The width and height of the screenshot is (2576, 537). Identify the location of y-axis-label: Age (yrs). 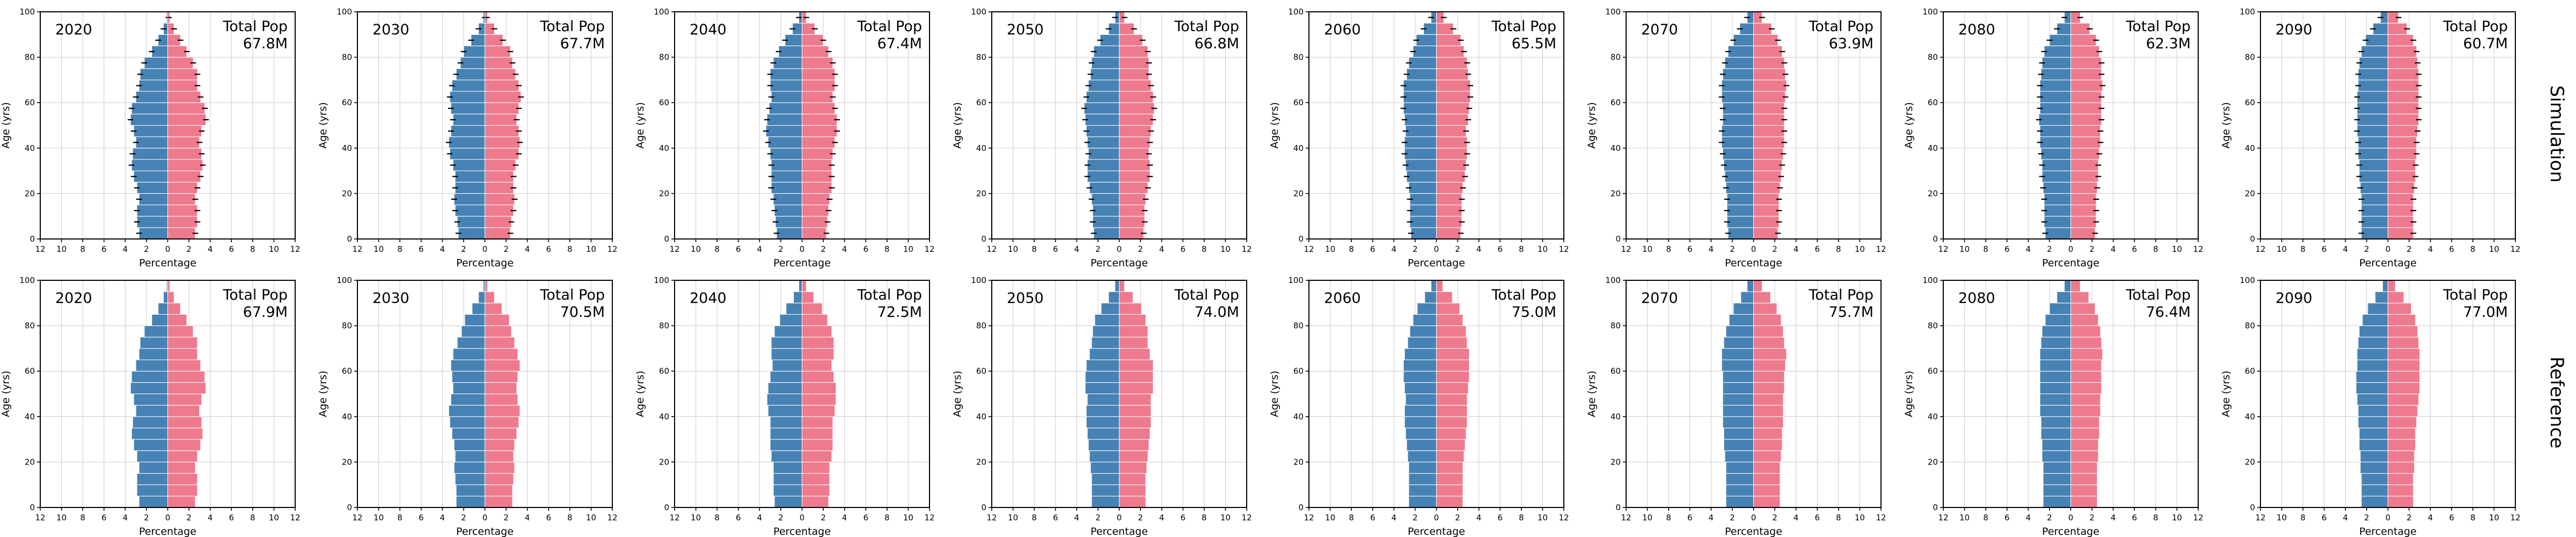
(323, 394).